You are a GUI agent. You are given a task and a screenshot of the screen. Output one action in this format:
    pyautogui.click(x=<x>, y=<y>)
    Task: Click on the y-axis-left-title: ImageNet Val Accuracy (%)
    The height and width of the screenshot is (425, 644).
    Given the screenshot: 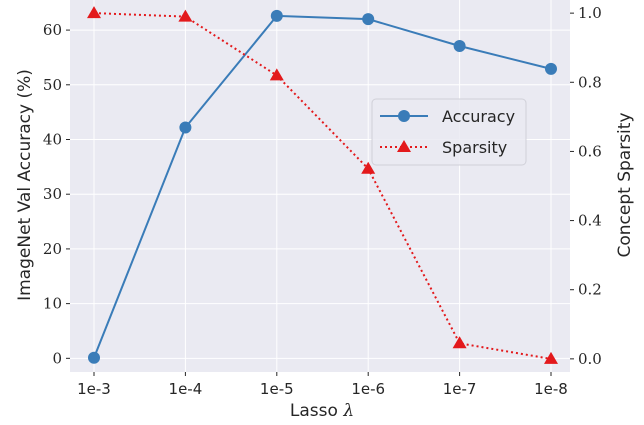 What is the action you would take?
    pyautogui.click(x=25, y=185)
    